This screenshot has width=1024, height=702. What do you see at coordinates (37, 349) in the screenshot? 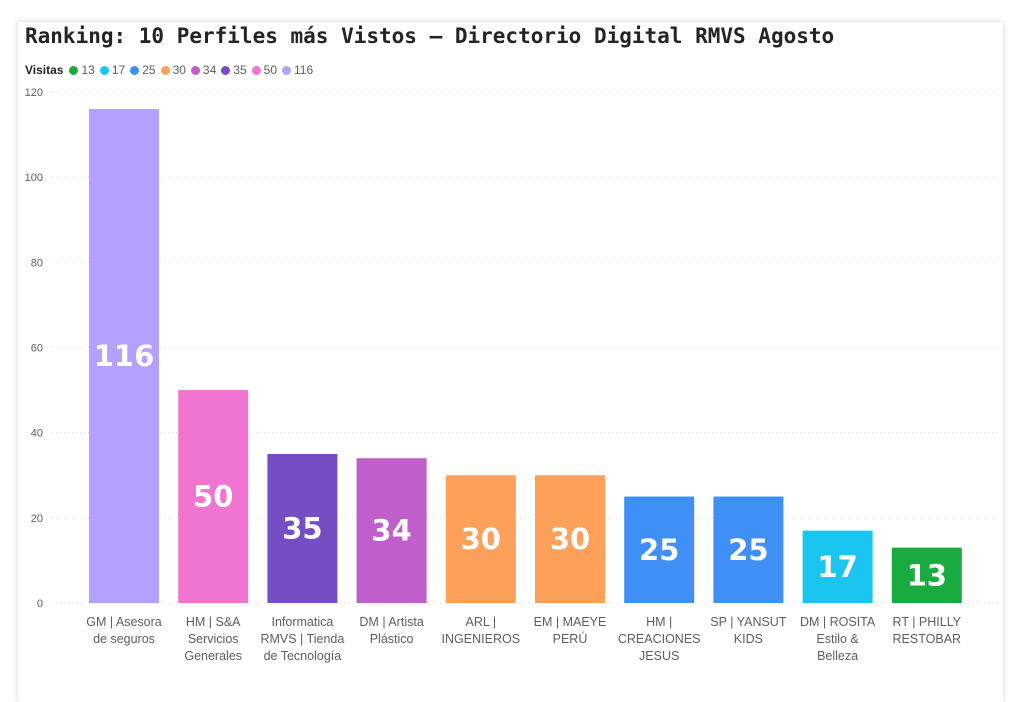
I see `y-tick-label: 60` at bounding box center [37, 349].